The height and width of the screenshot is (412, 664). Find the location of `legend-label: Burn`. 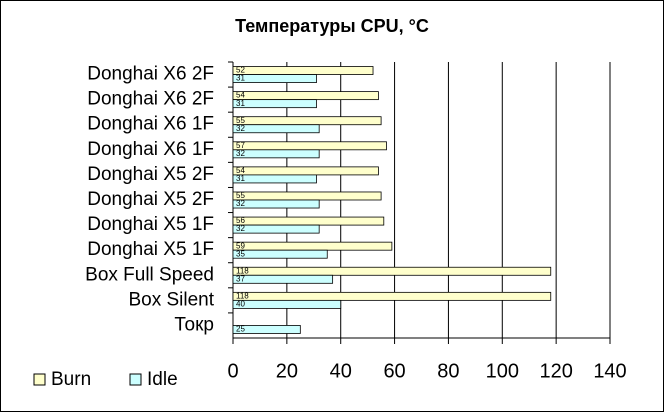

legend-label: Burn is located at coordinates (71, 379).